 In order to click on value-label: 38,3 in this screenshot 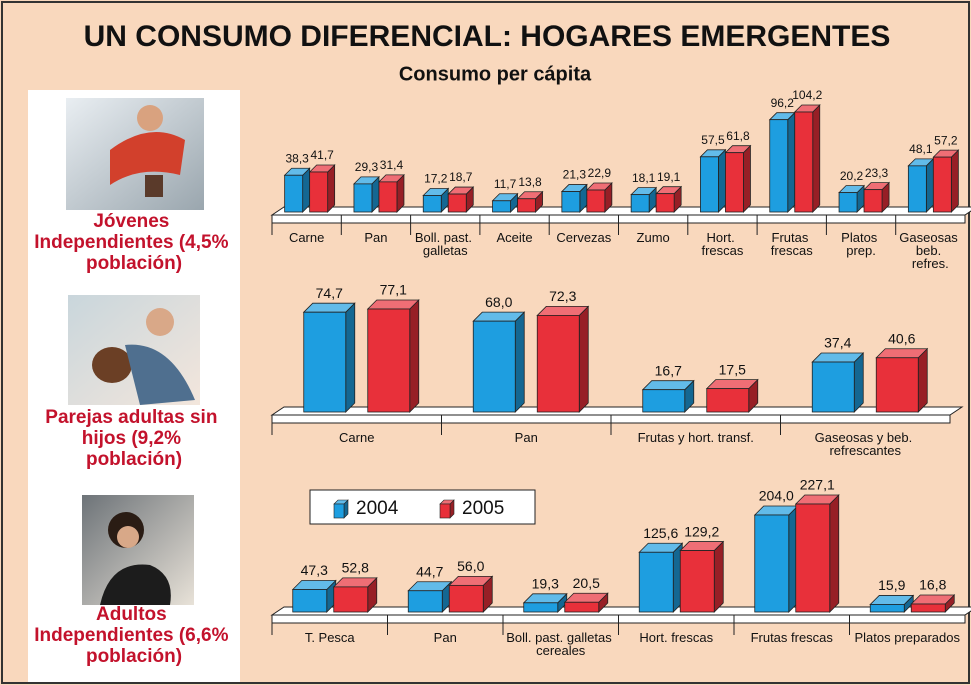, I will do `click(297, 158)`.